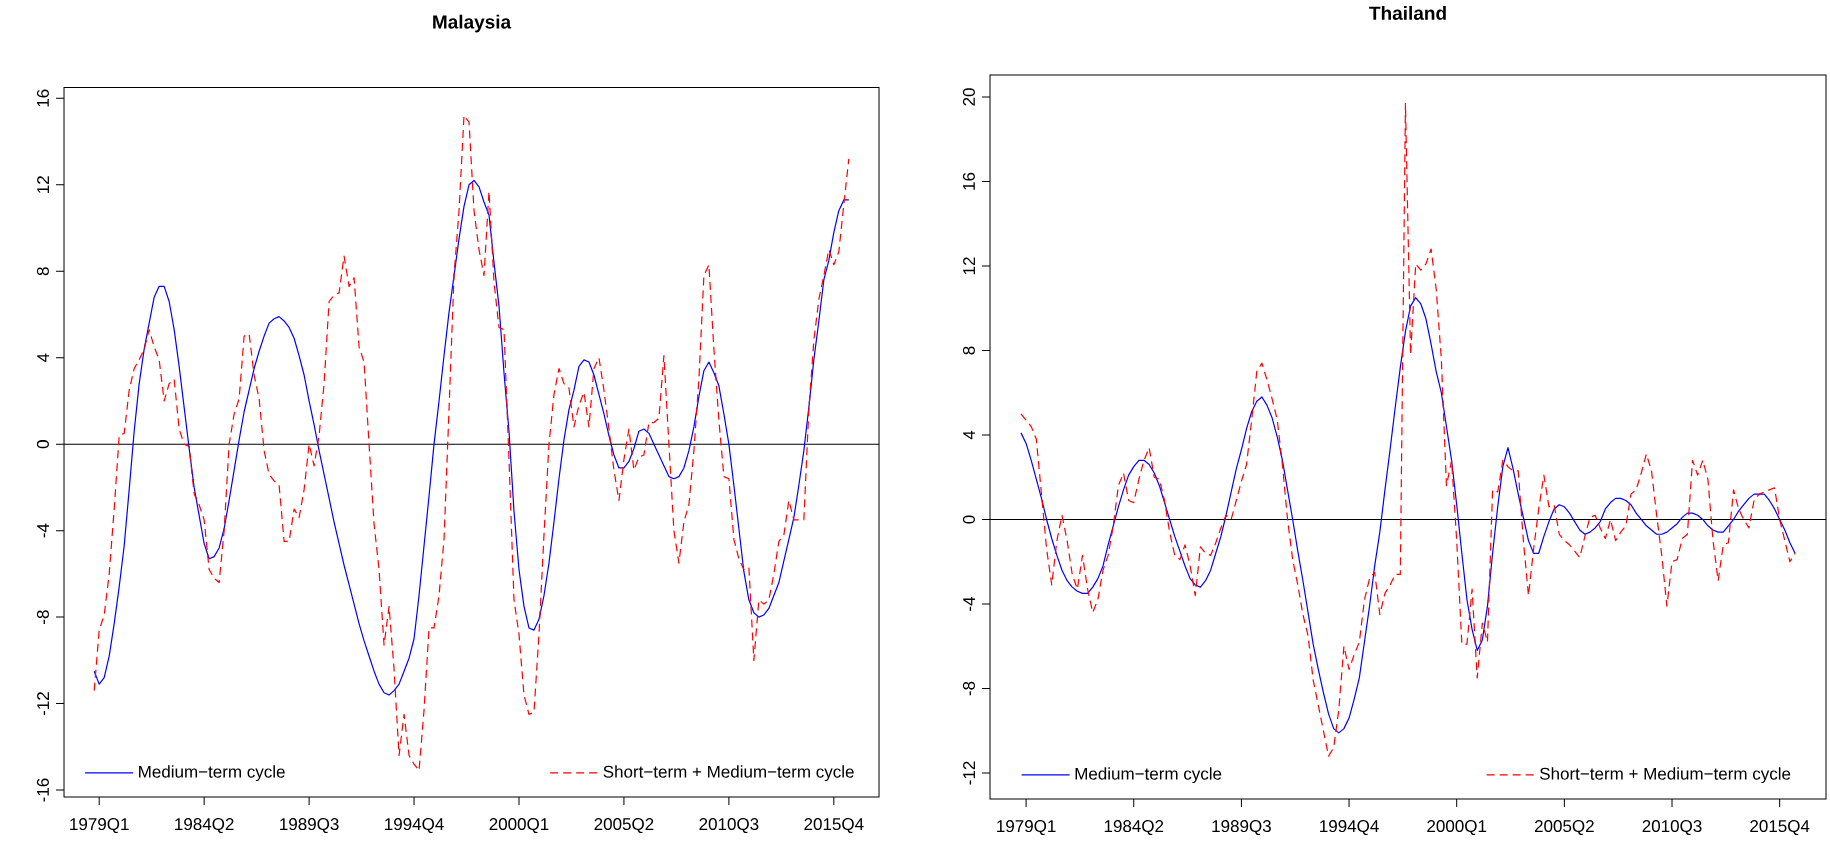 This screenshot has width=1830, height=856. Describe the element at coordinates (968, 97) in the screenshot. I see `y-tick-label: 20` at that location.